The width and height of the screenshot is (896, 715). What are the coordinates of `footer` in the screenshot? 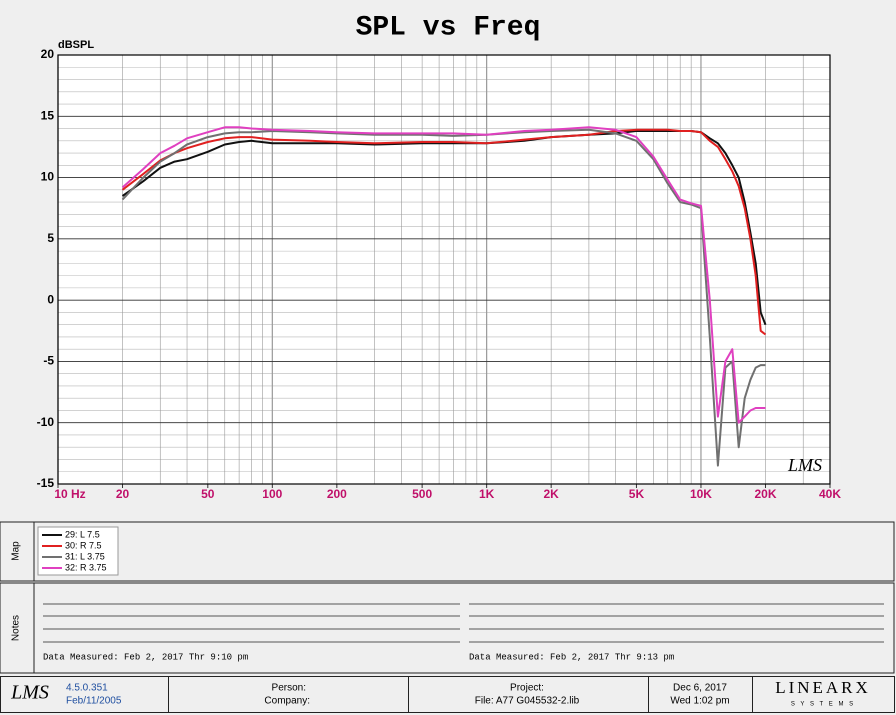 It's located at (447, 694).